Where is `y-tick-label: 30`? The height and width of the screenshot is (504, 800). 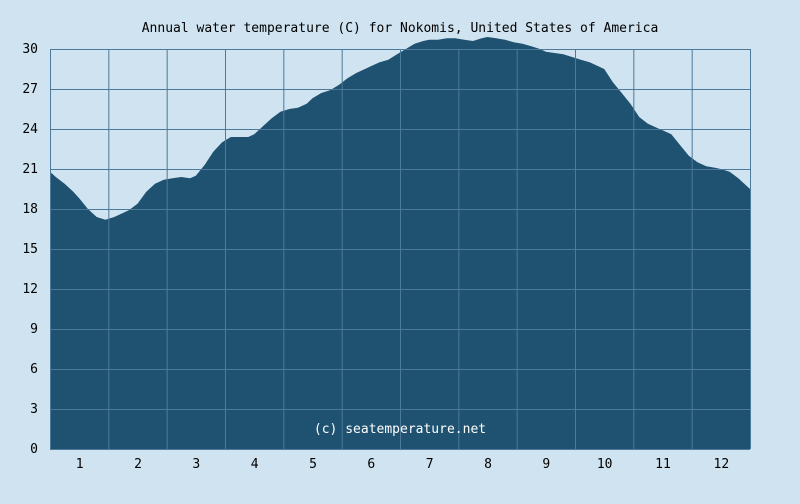
y-tick-label: 30 is located at coordinates (30, 49).